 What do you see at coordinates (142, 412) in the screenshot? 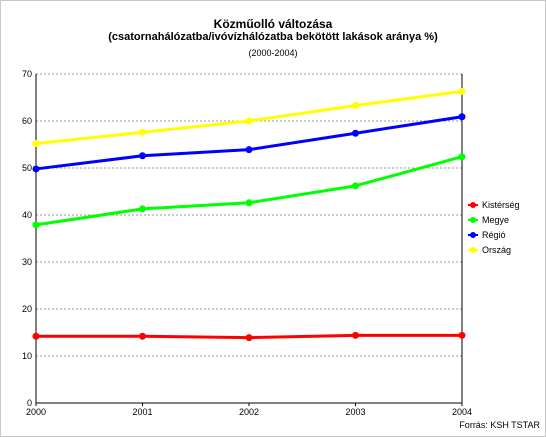
I see `x-tick-label: 2001` at bounding box center [142, 412].